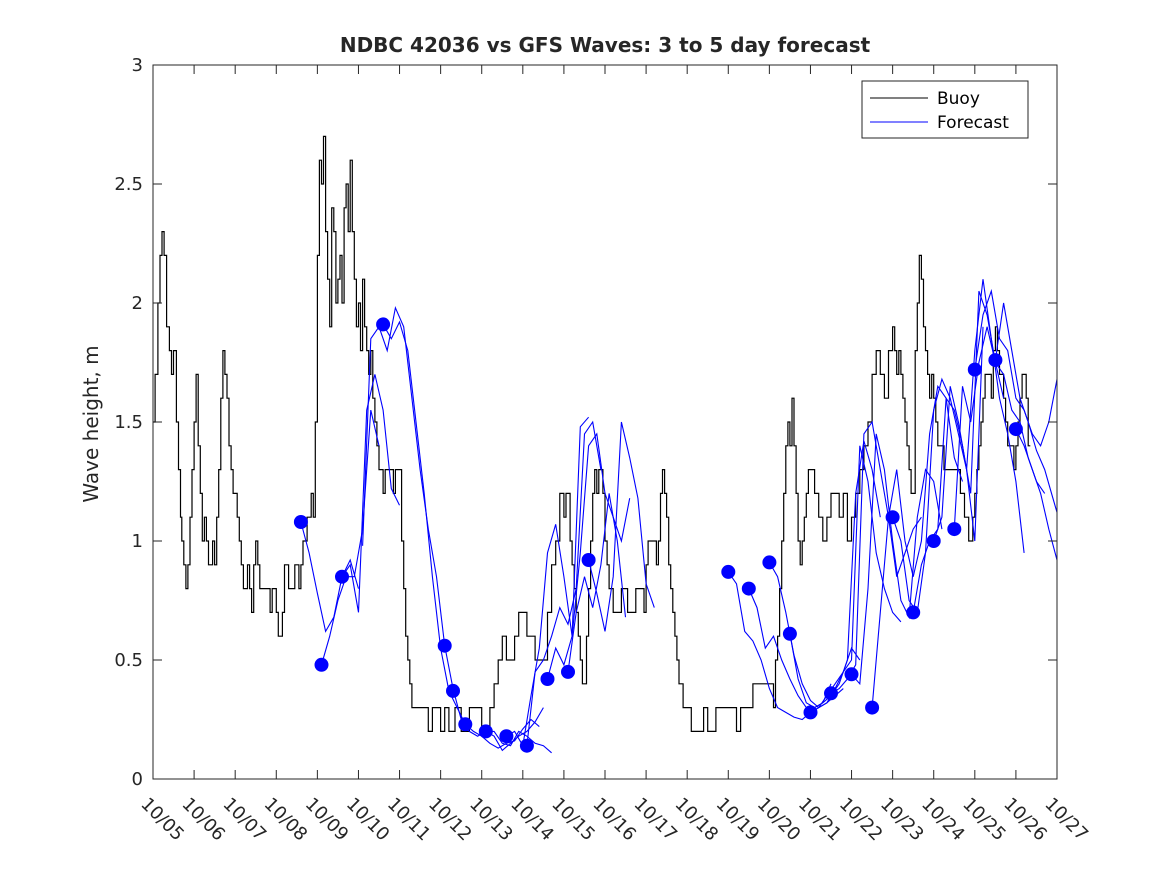 The height and width of the screenshot is (875, 1167). What do you see at coordinates (409, 820) in the screenshot?
I see `x-tick-label: 10/11` at bounding box center [409, 820].